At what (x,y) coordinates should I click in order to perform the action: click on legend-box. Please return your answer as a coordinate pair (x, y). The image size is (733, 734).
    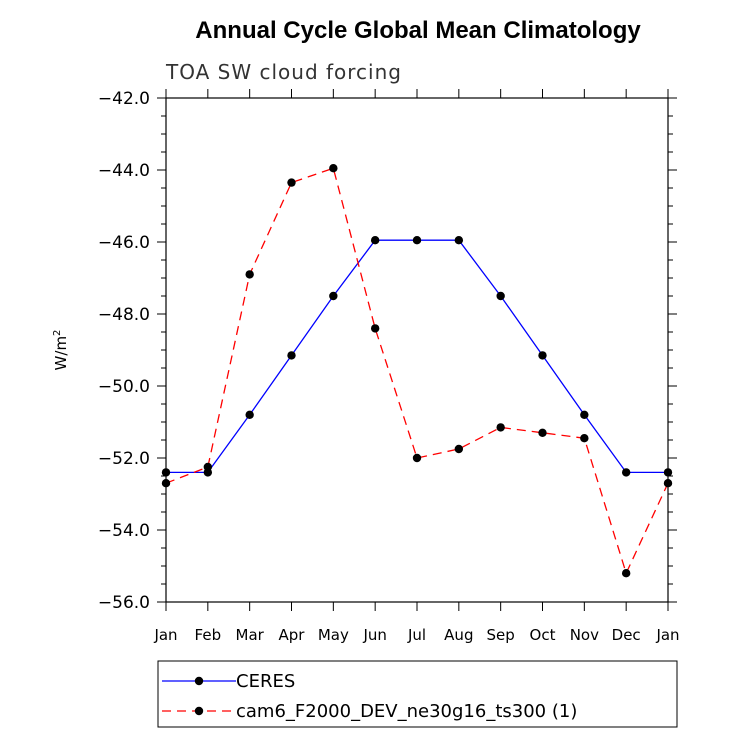
    Looking at the image, I should click on (417, 694).